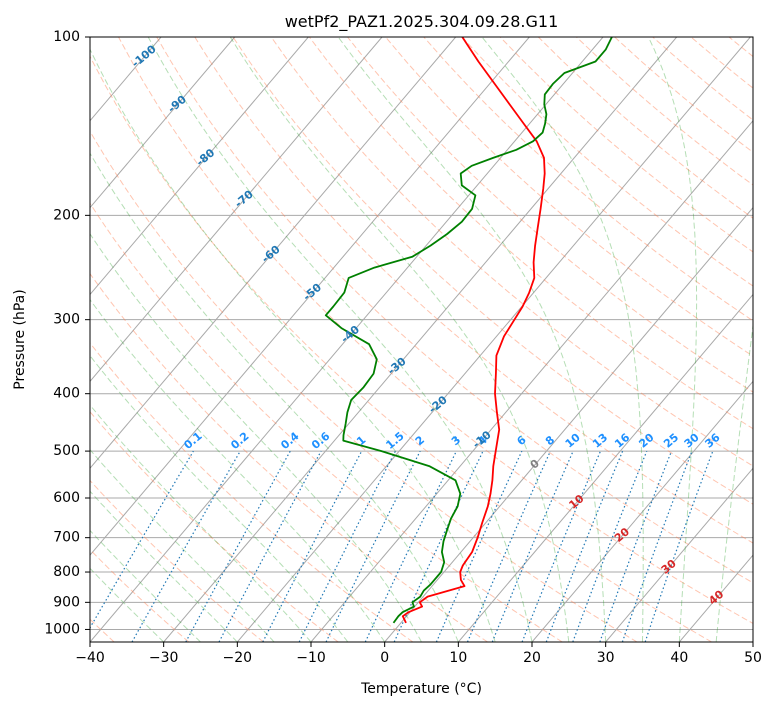  Describe the element at coordinates (244, 198) in the screenshot. I see `isotherm-label: -70` at that location.